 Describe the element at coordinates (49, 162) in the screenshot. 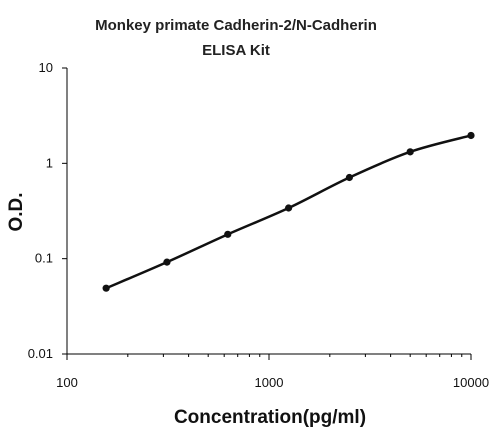

I see `y-tick-label: 1` at that location.